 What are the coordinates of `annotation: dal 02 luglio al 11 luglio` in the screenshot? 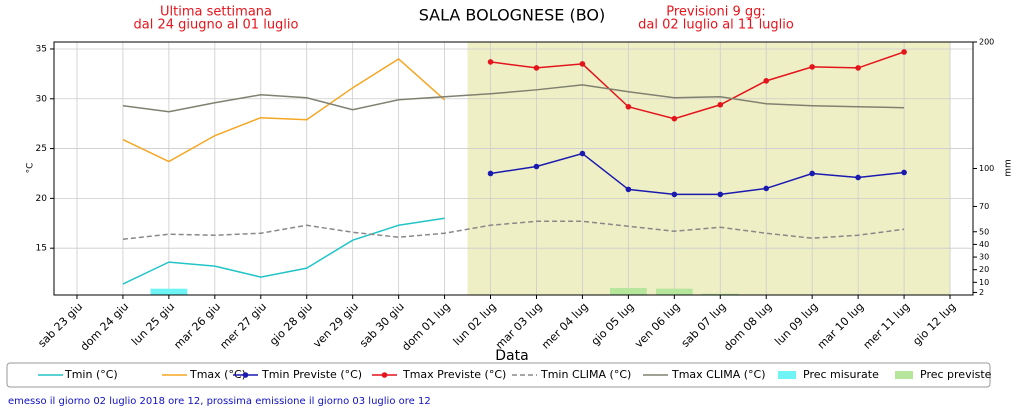 It's located at (716, 25).